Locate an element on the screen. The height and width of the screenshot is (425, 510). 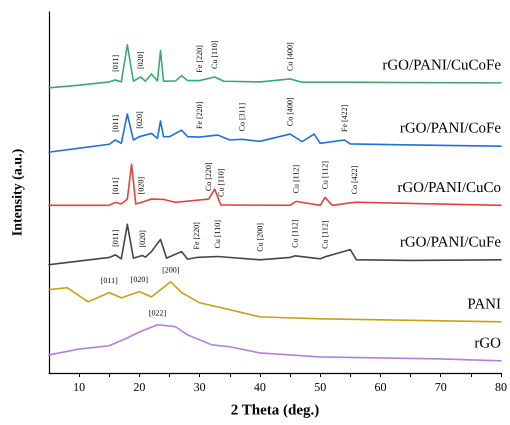
x-tick-label: 80 is located at coordinates (501, 387).